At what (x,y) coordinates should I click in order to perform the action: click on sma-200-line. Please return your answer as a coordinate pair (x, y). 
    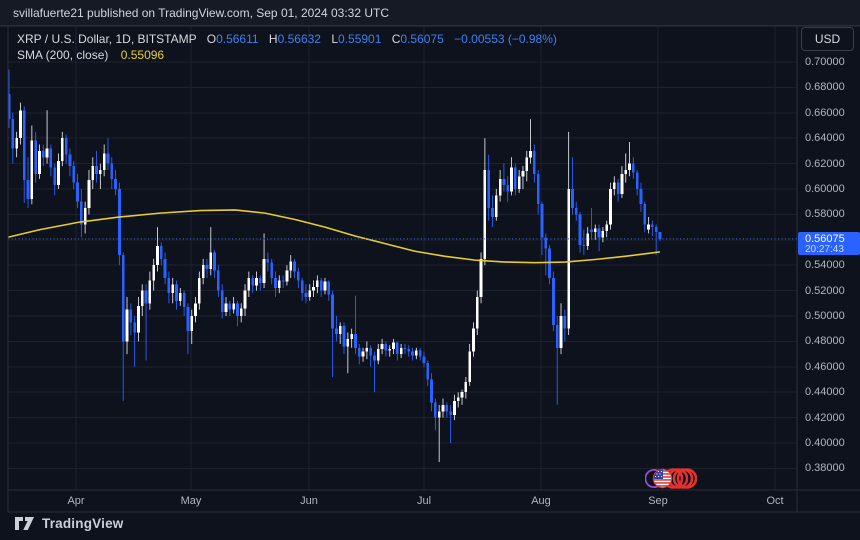
    Looking at the image, I should click on (334, 236).